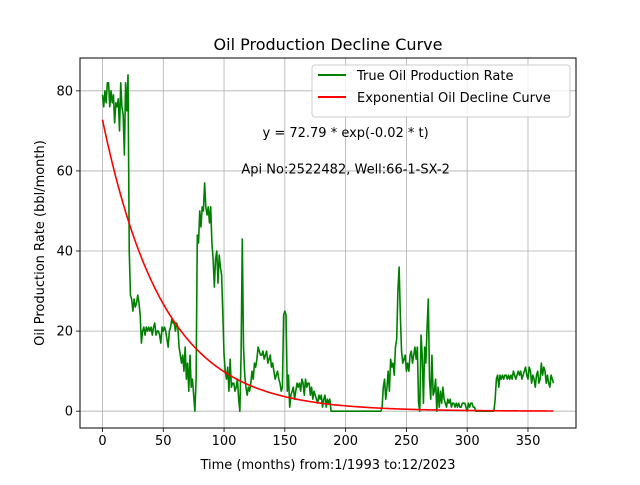 This screenshot has width=640, height=485. What do you see at coordinates (345, 441) in the screenshot?
I see `x-tick-label: 200` at bounding box center [345, 441].